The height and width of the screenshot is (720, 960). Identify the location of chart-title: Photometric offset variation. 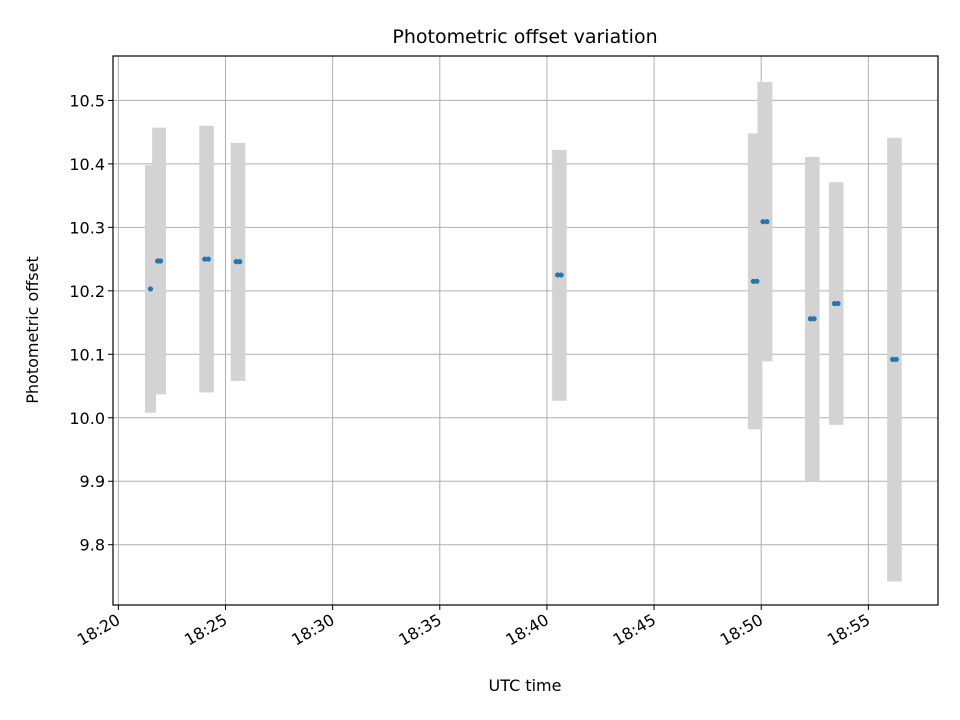
(524, 37).